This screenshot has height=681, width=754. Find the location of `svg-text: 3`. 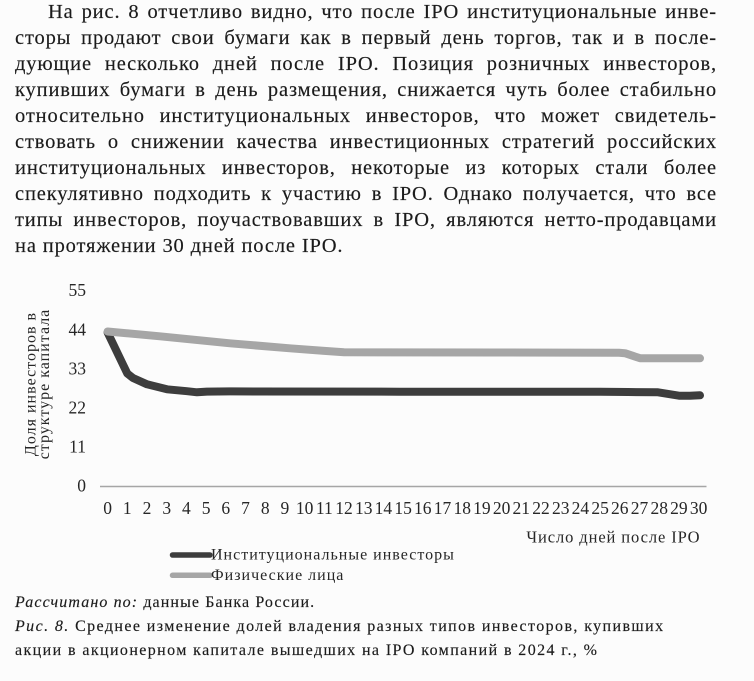

svg-text: 3 is located at coordinates (166, 508).